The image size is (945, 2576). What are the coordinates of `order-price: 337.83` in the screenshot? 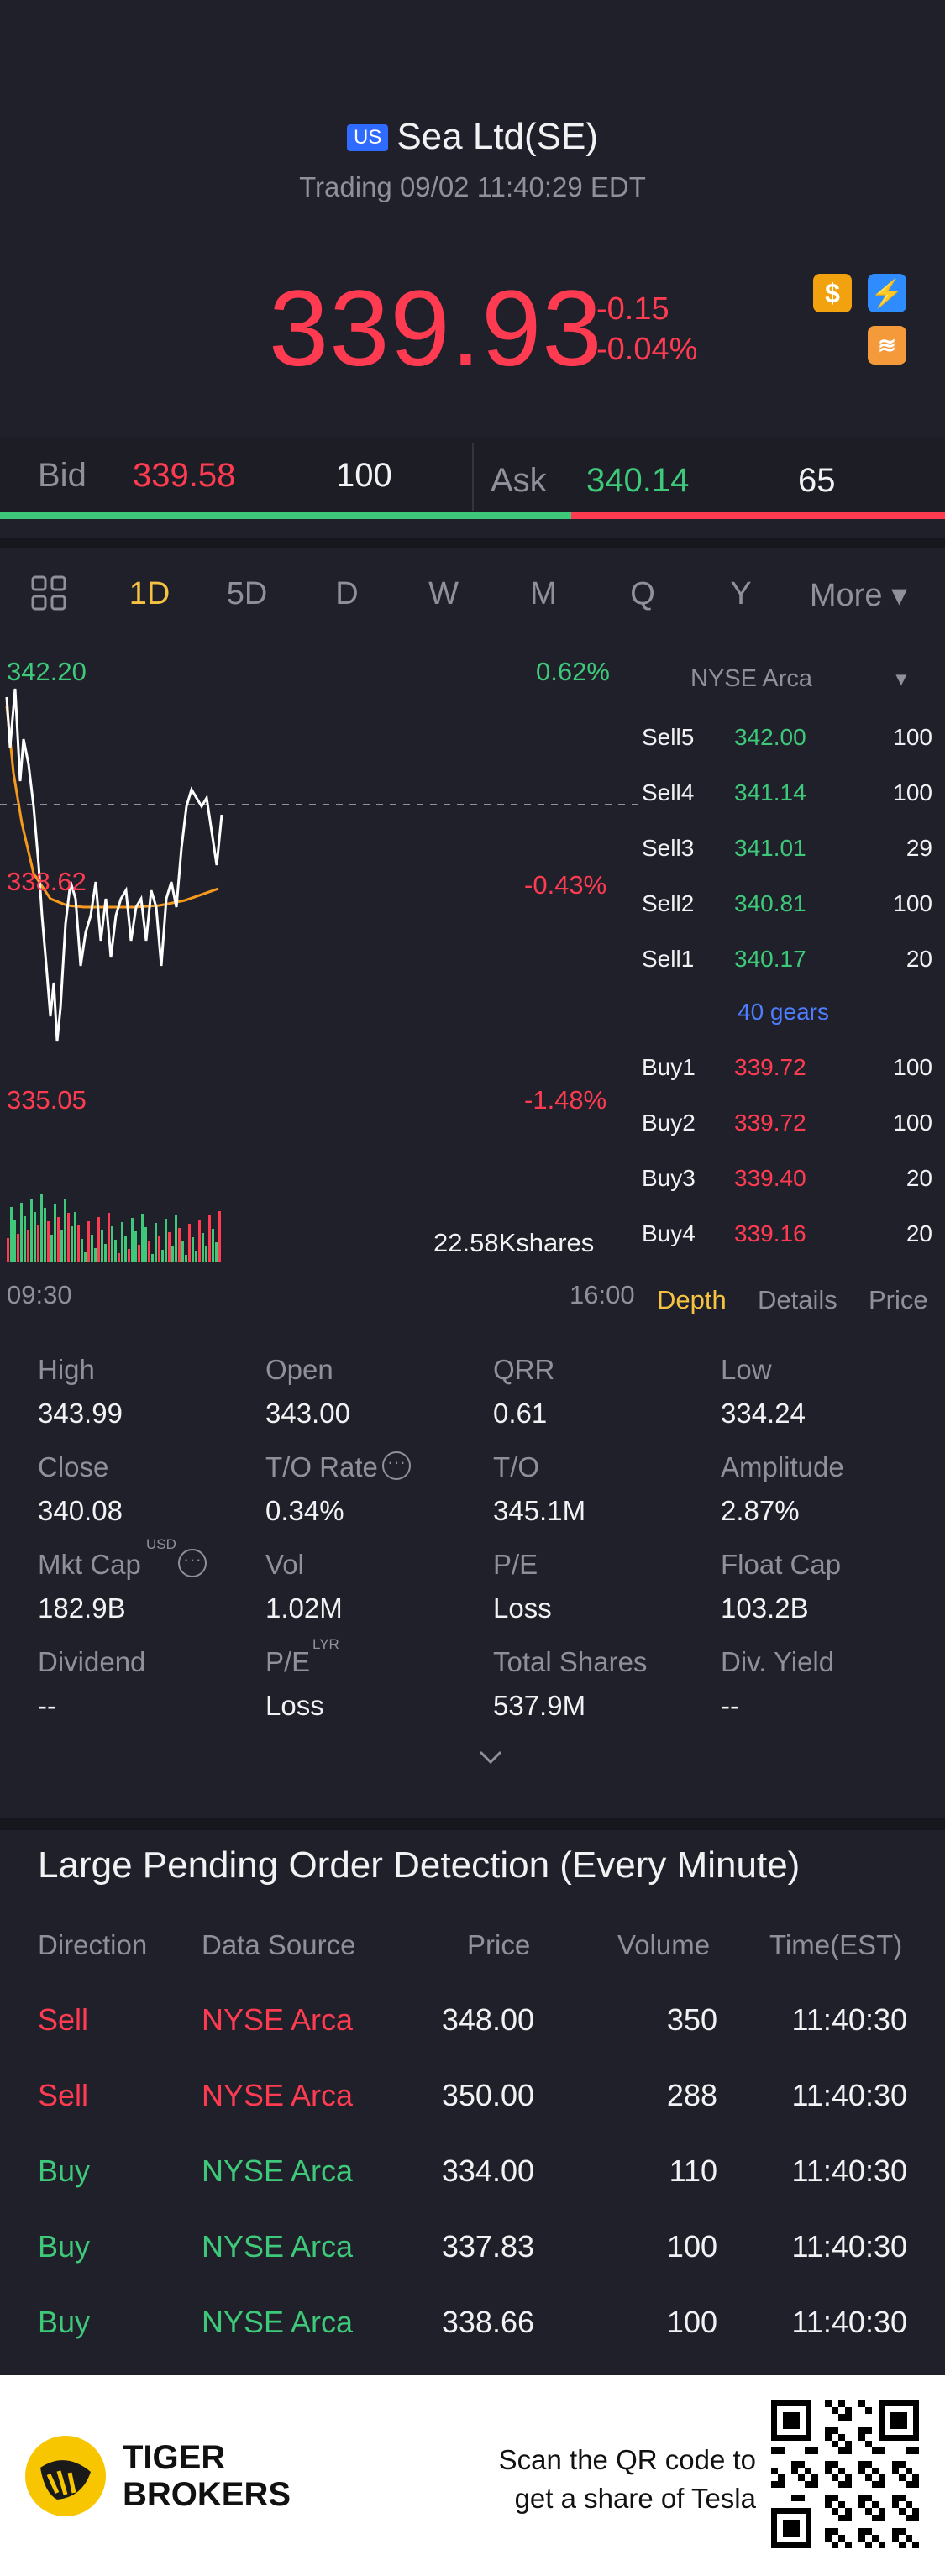 It's located at (487, 2246).